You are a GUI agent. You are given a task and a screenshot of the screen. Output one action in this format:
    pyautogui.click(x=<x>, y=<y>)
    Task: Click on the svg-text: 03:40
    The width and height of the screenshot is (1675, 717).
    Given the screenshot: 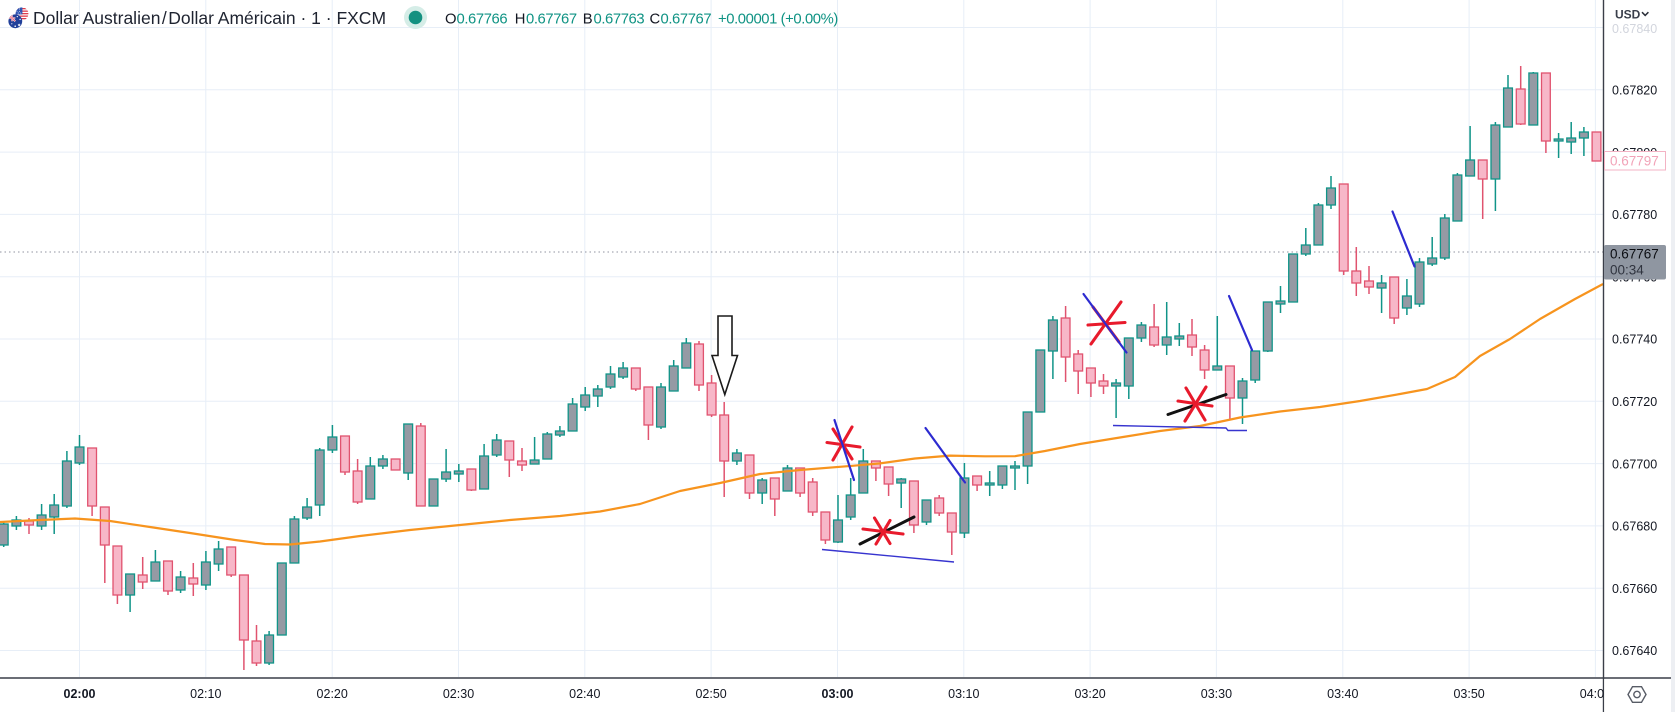 What is the action you would take?
    pyautogui.click(x=1342, y=694)
    